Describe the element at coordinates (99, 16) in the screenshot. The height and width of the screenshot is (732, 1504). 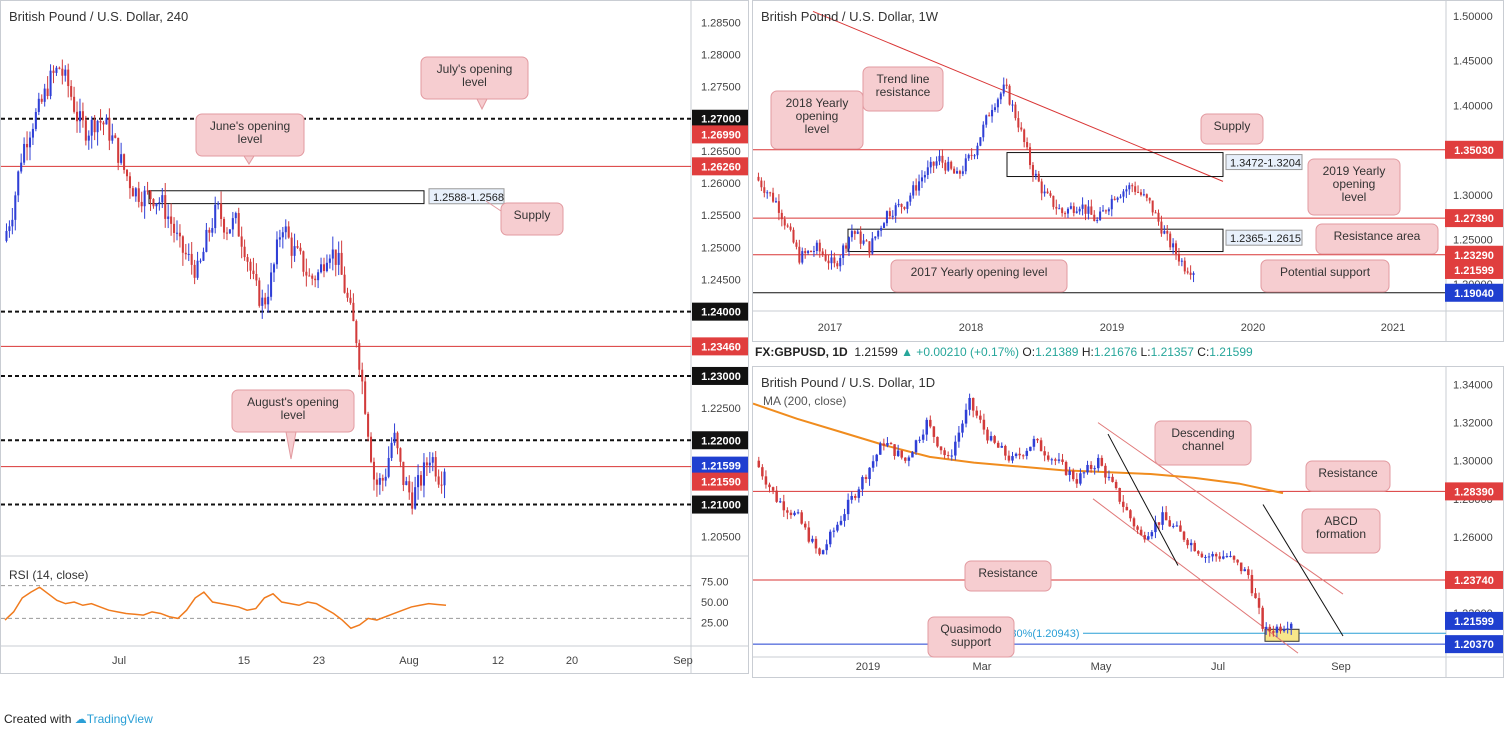
I see `left-chart-title: British Pound / U.S. Dollar, 240` at that location.